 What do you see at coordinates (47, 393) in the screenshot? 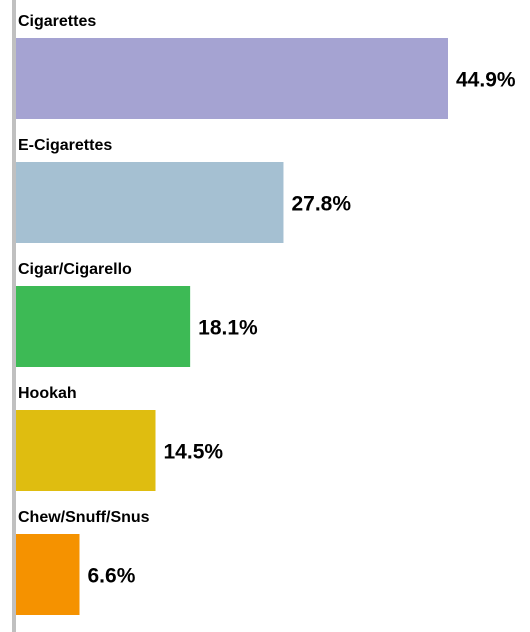
I see `category-label: Hookah` at bounding box center [47, 393].